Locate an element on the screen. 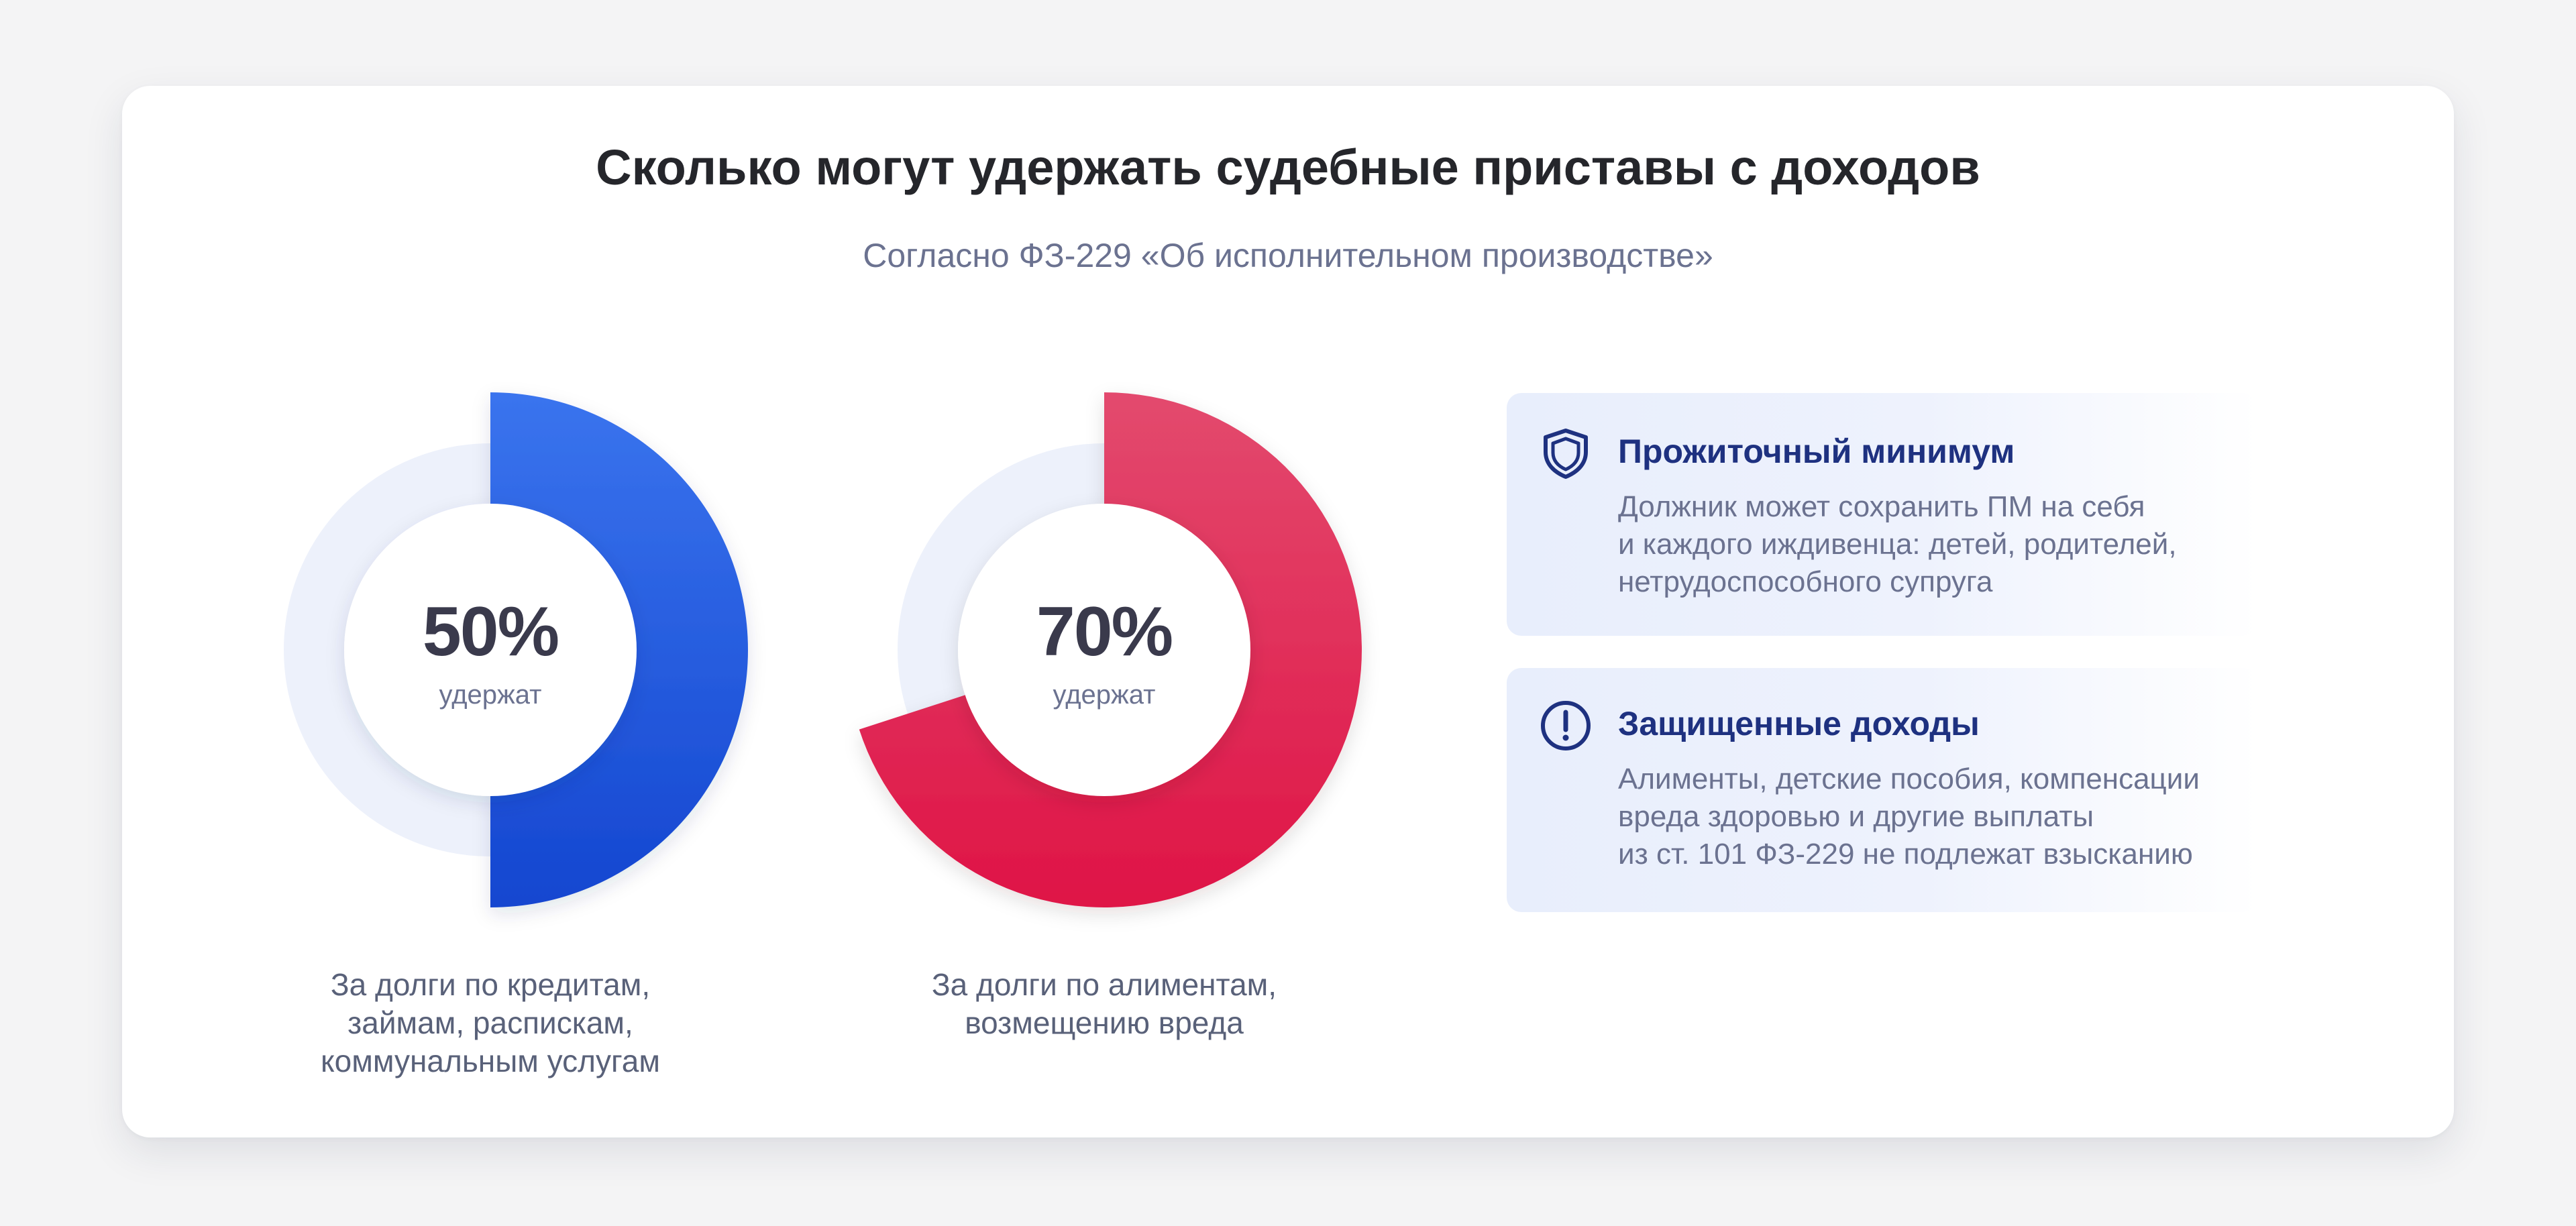  info-text-line: Алименты, детские пособия, компенсации is located at coordinates (1909, 779).